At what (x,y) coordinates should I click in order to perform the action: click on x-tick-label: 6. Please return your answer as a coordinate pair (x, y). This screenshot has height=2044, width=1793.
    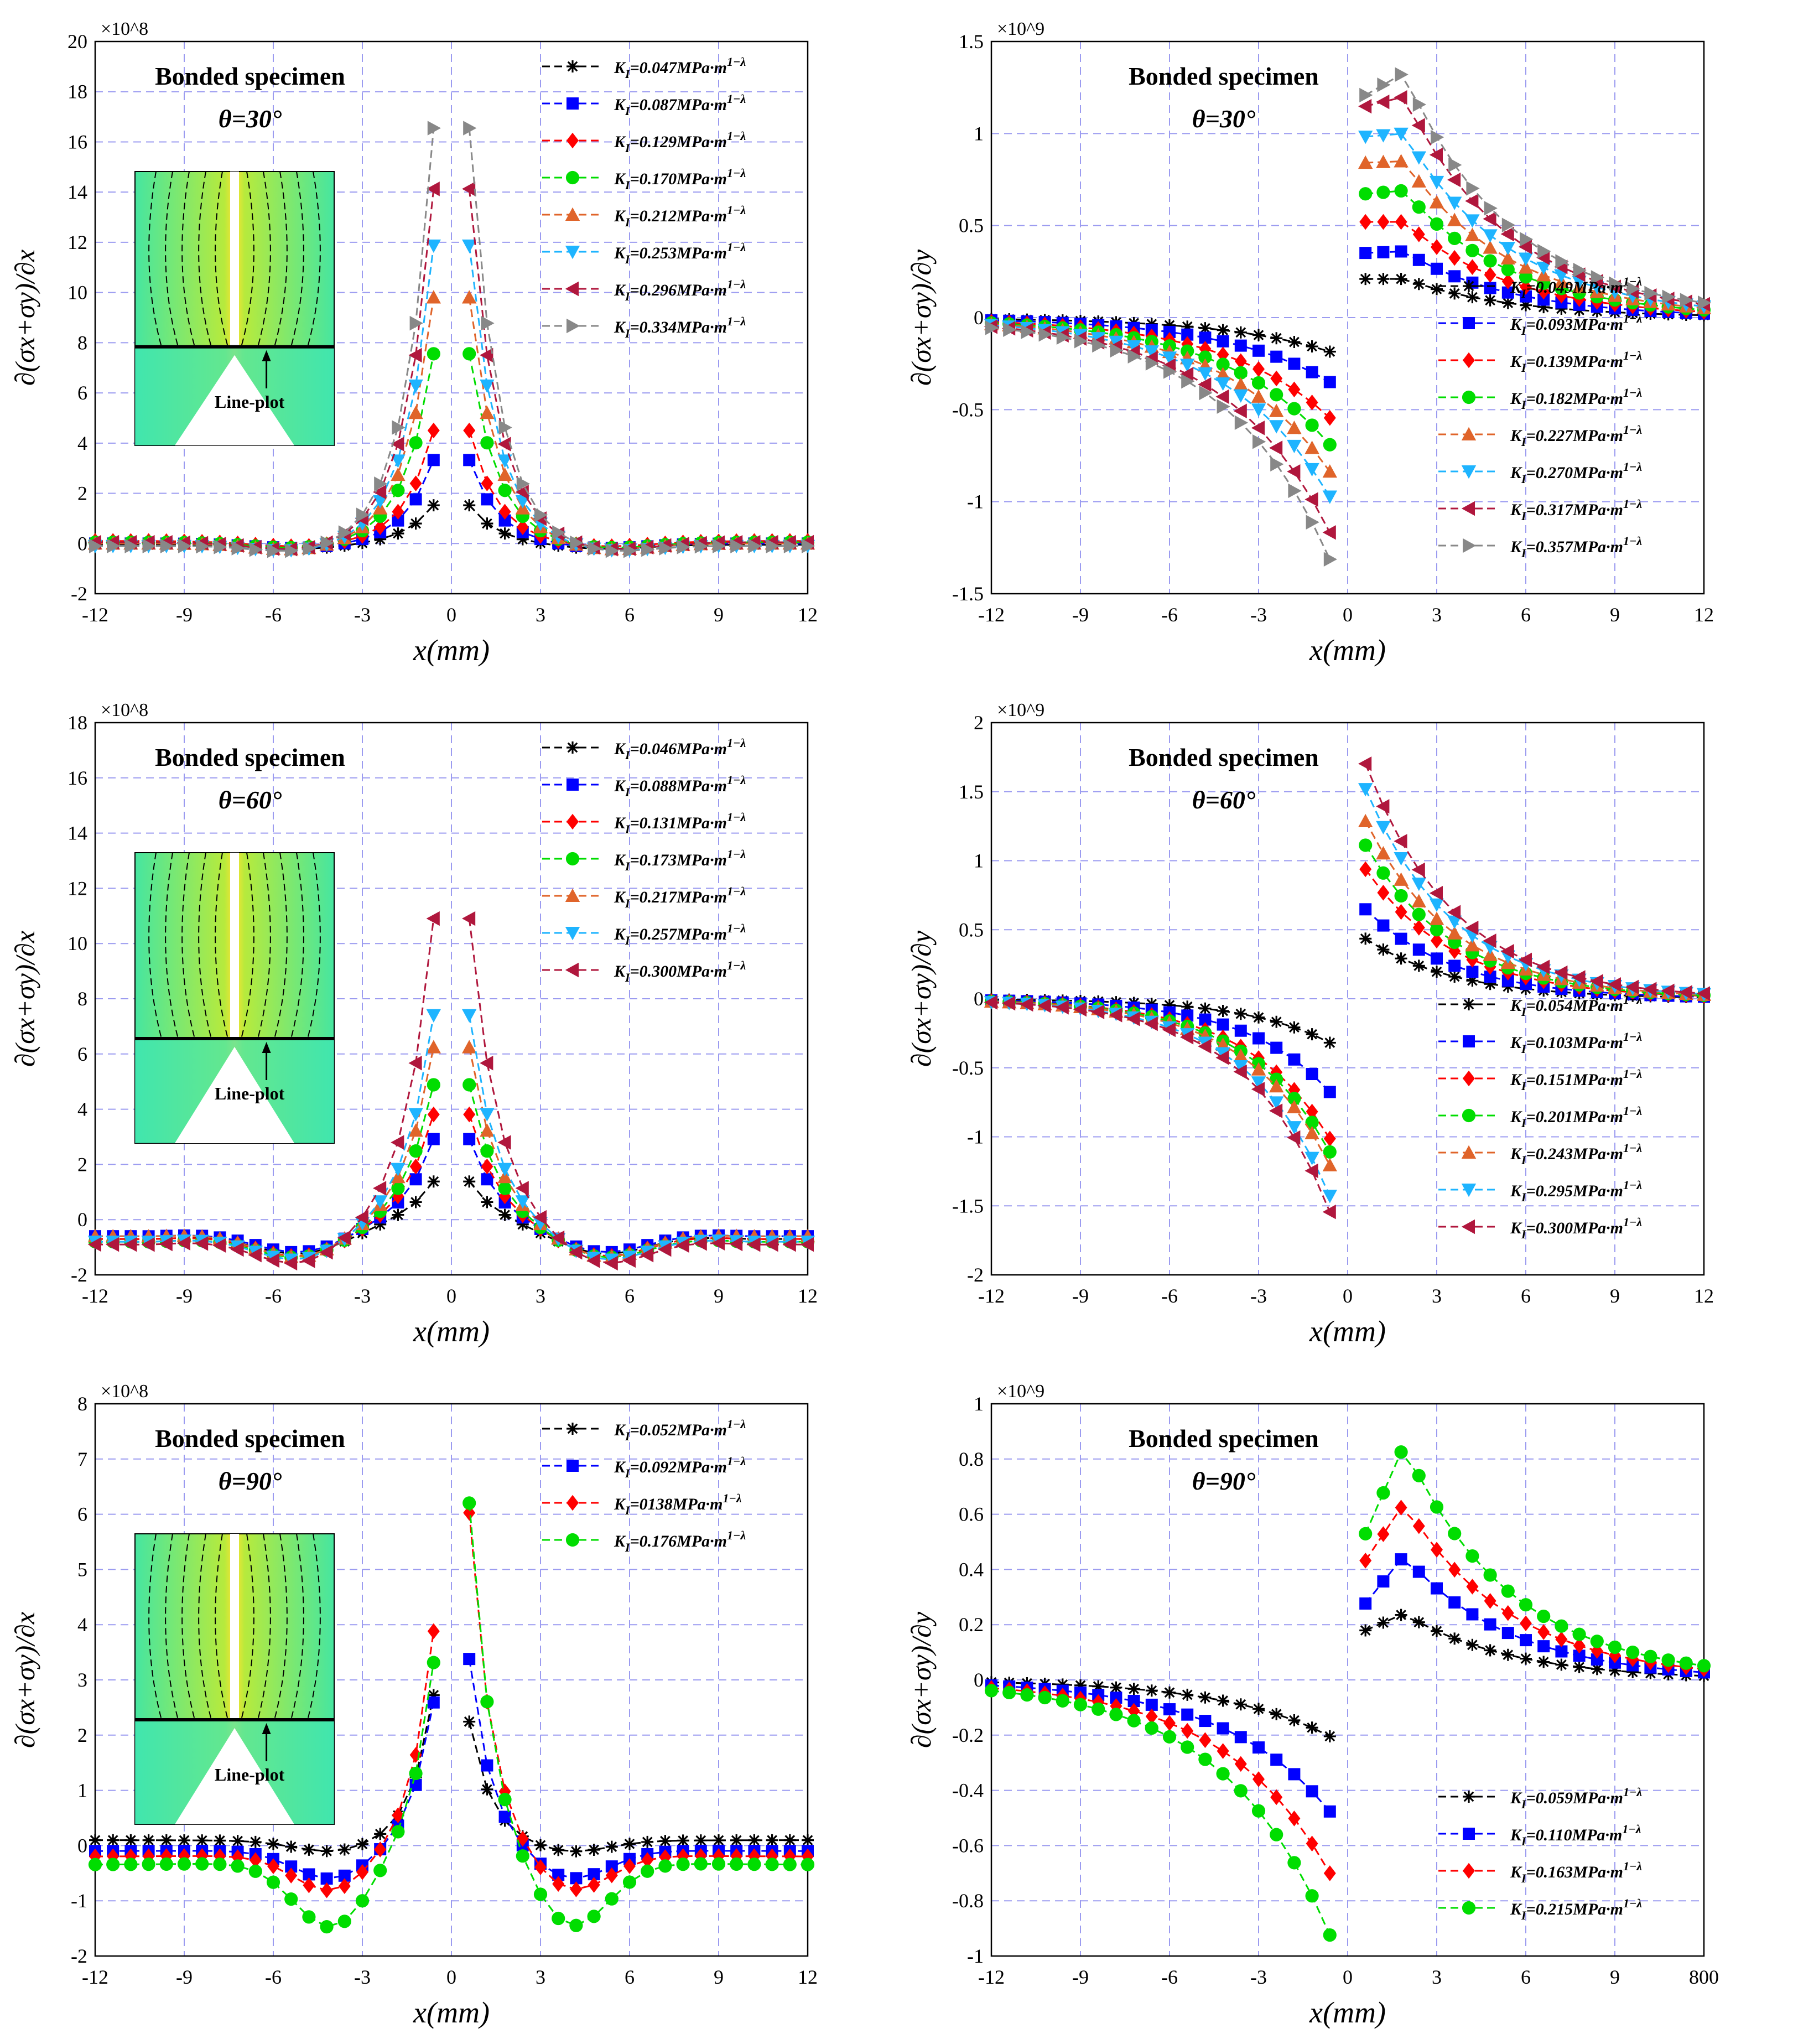
    Looking at the image, I should click on (630, 615).